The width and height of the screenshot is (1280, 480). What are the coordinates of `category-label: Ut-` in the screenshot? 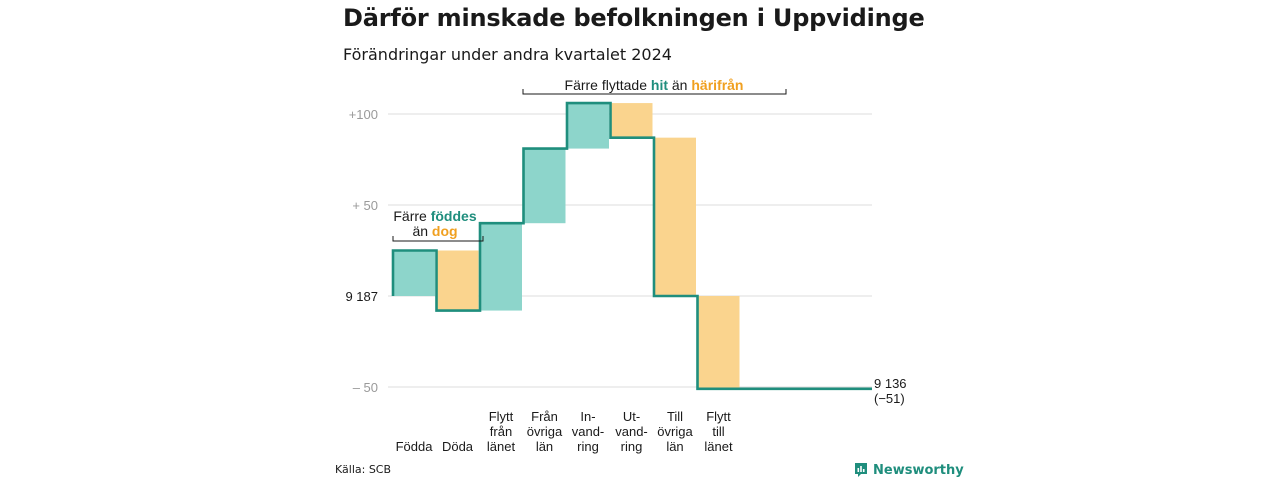 It's located at (631, 416).